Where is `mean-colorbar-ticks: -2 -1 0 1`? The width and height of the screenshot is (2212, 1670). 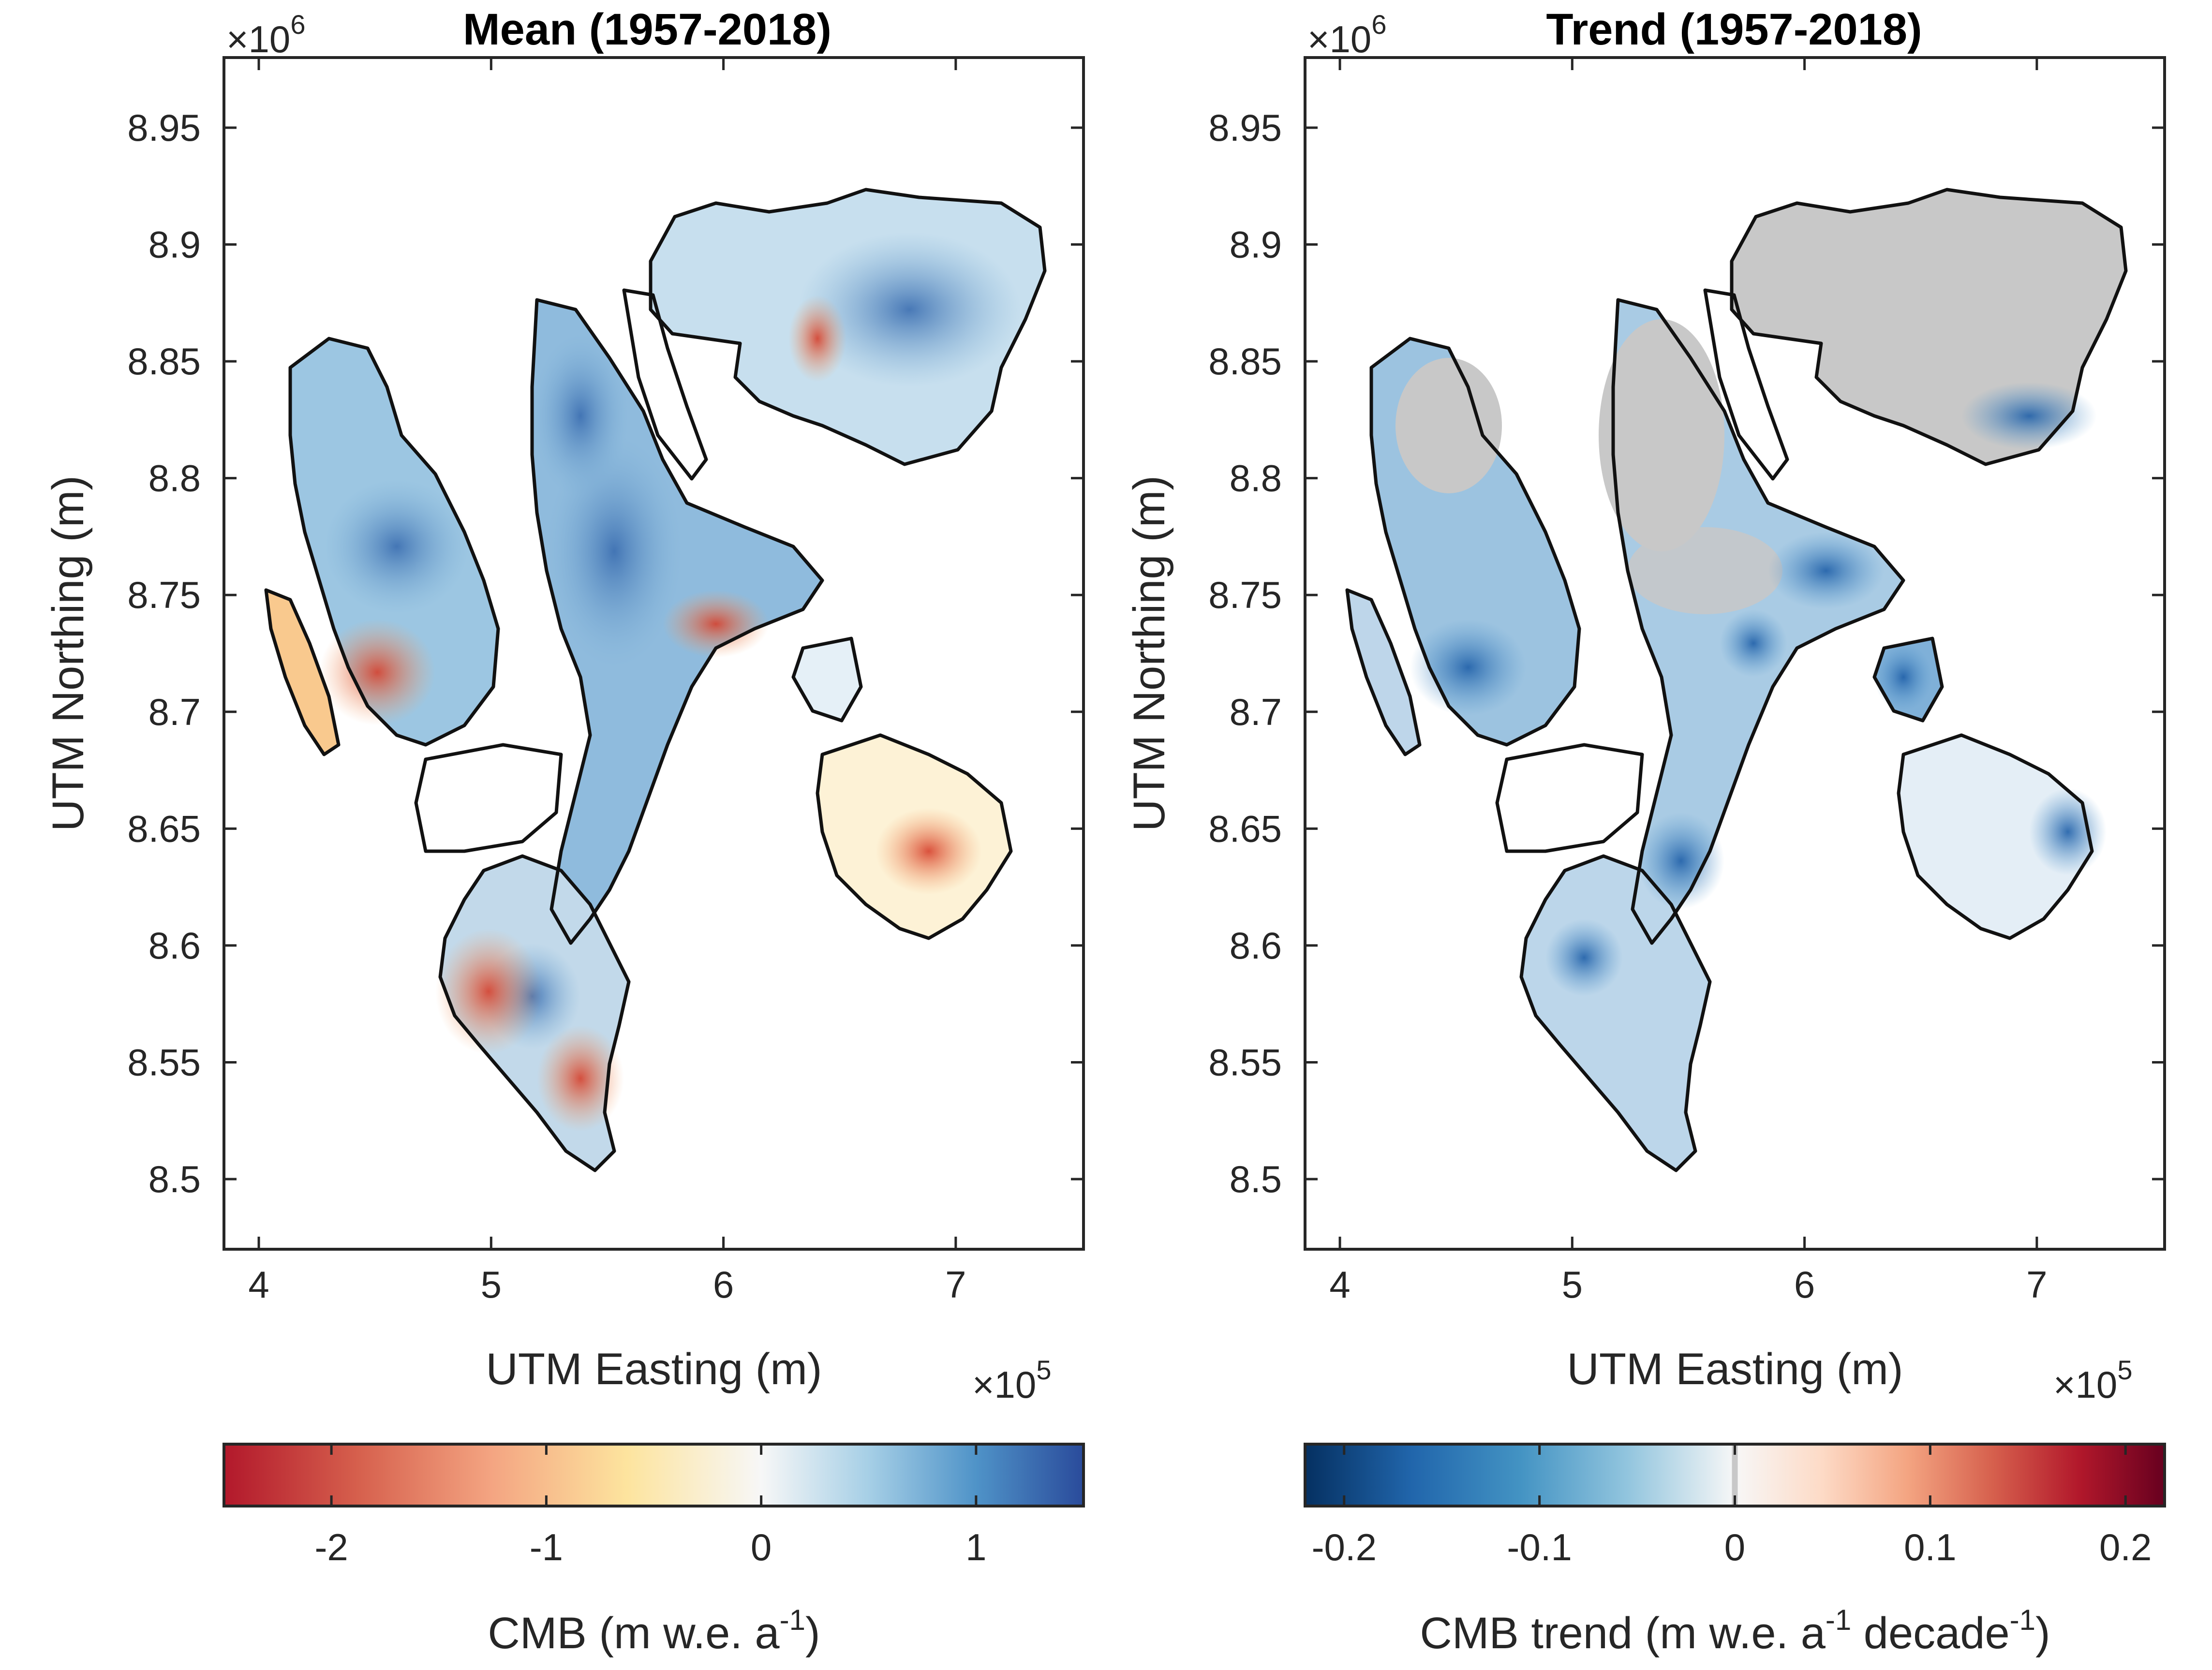
mean-colorbar-ticks: -2 -1 0 1 is located at coordinates (651, 1506).